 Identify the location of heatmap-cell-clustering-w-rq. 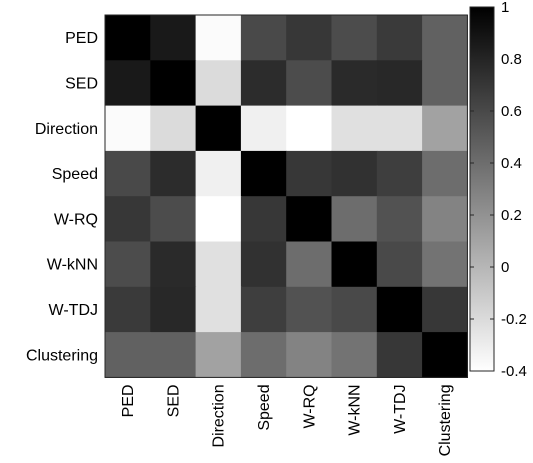
(309, 355).